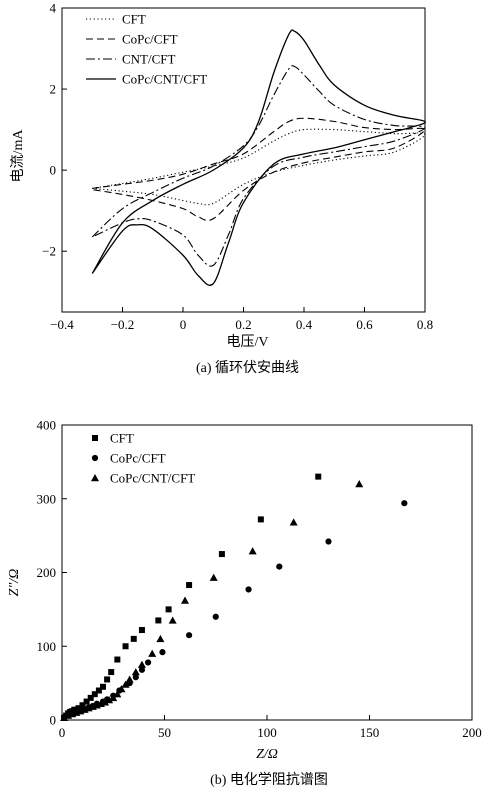 The width and height of the screenshot is (501, 800). Describe the element at coordinates (364, 324) in the screenshot. I see `cv-x-tick-label: 0.6` at that location.